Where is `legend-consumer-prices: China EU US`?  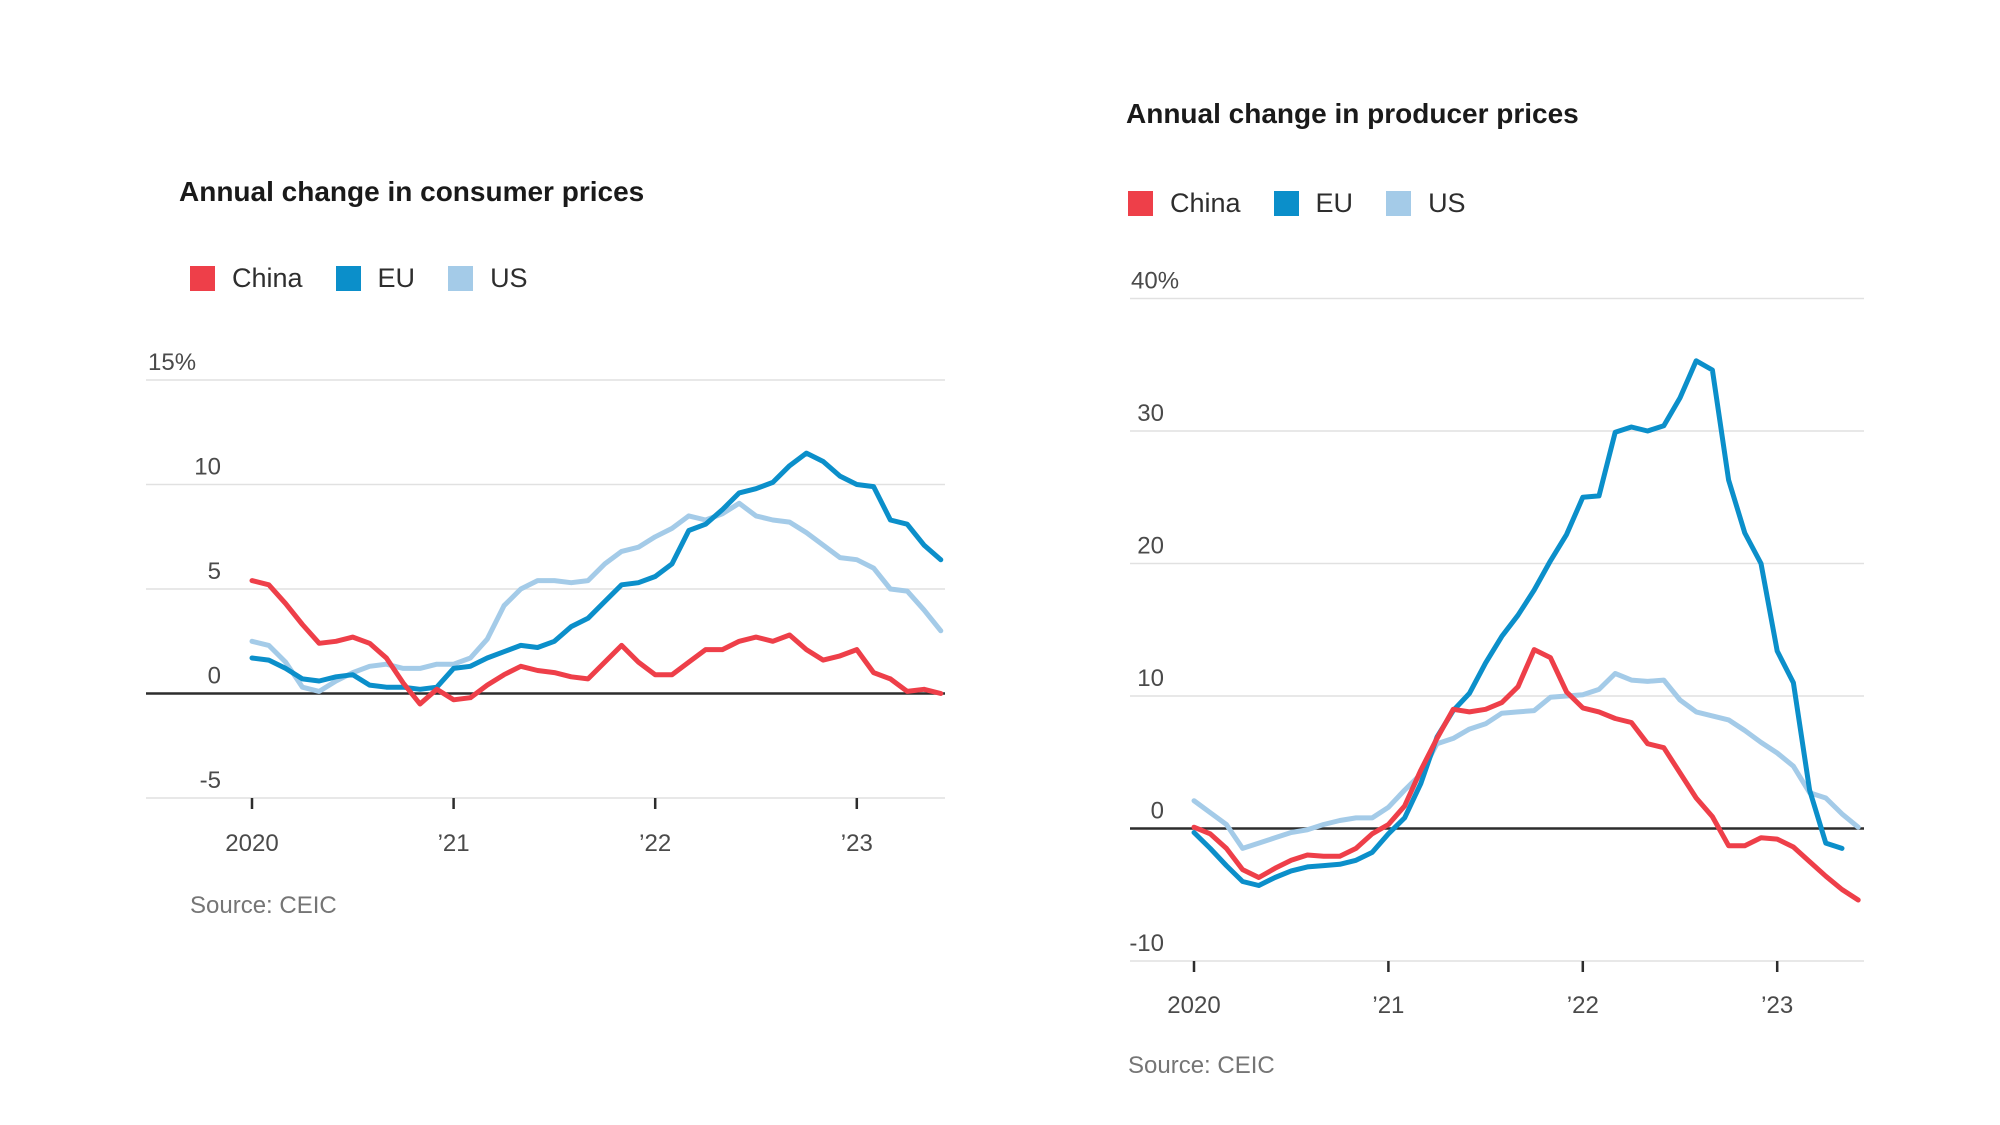
legend-consumer-prices: China EU US is located at coordinates (375, 278).